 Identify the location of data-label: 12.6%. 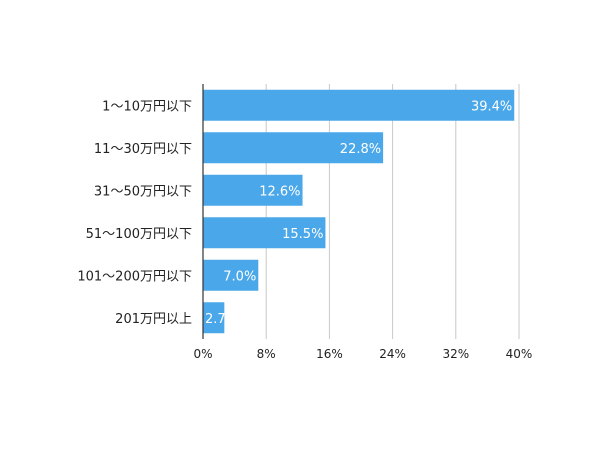
(279, 191).